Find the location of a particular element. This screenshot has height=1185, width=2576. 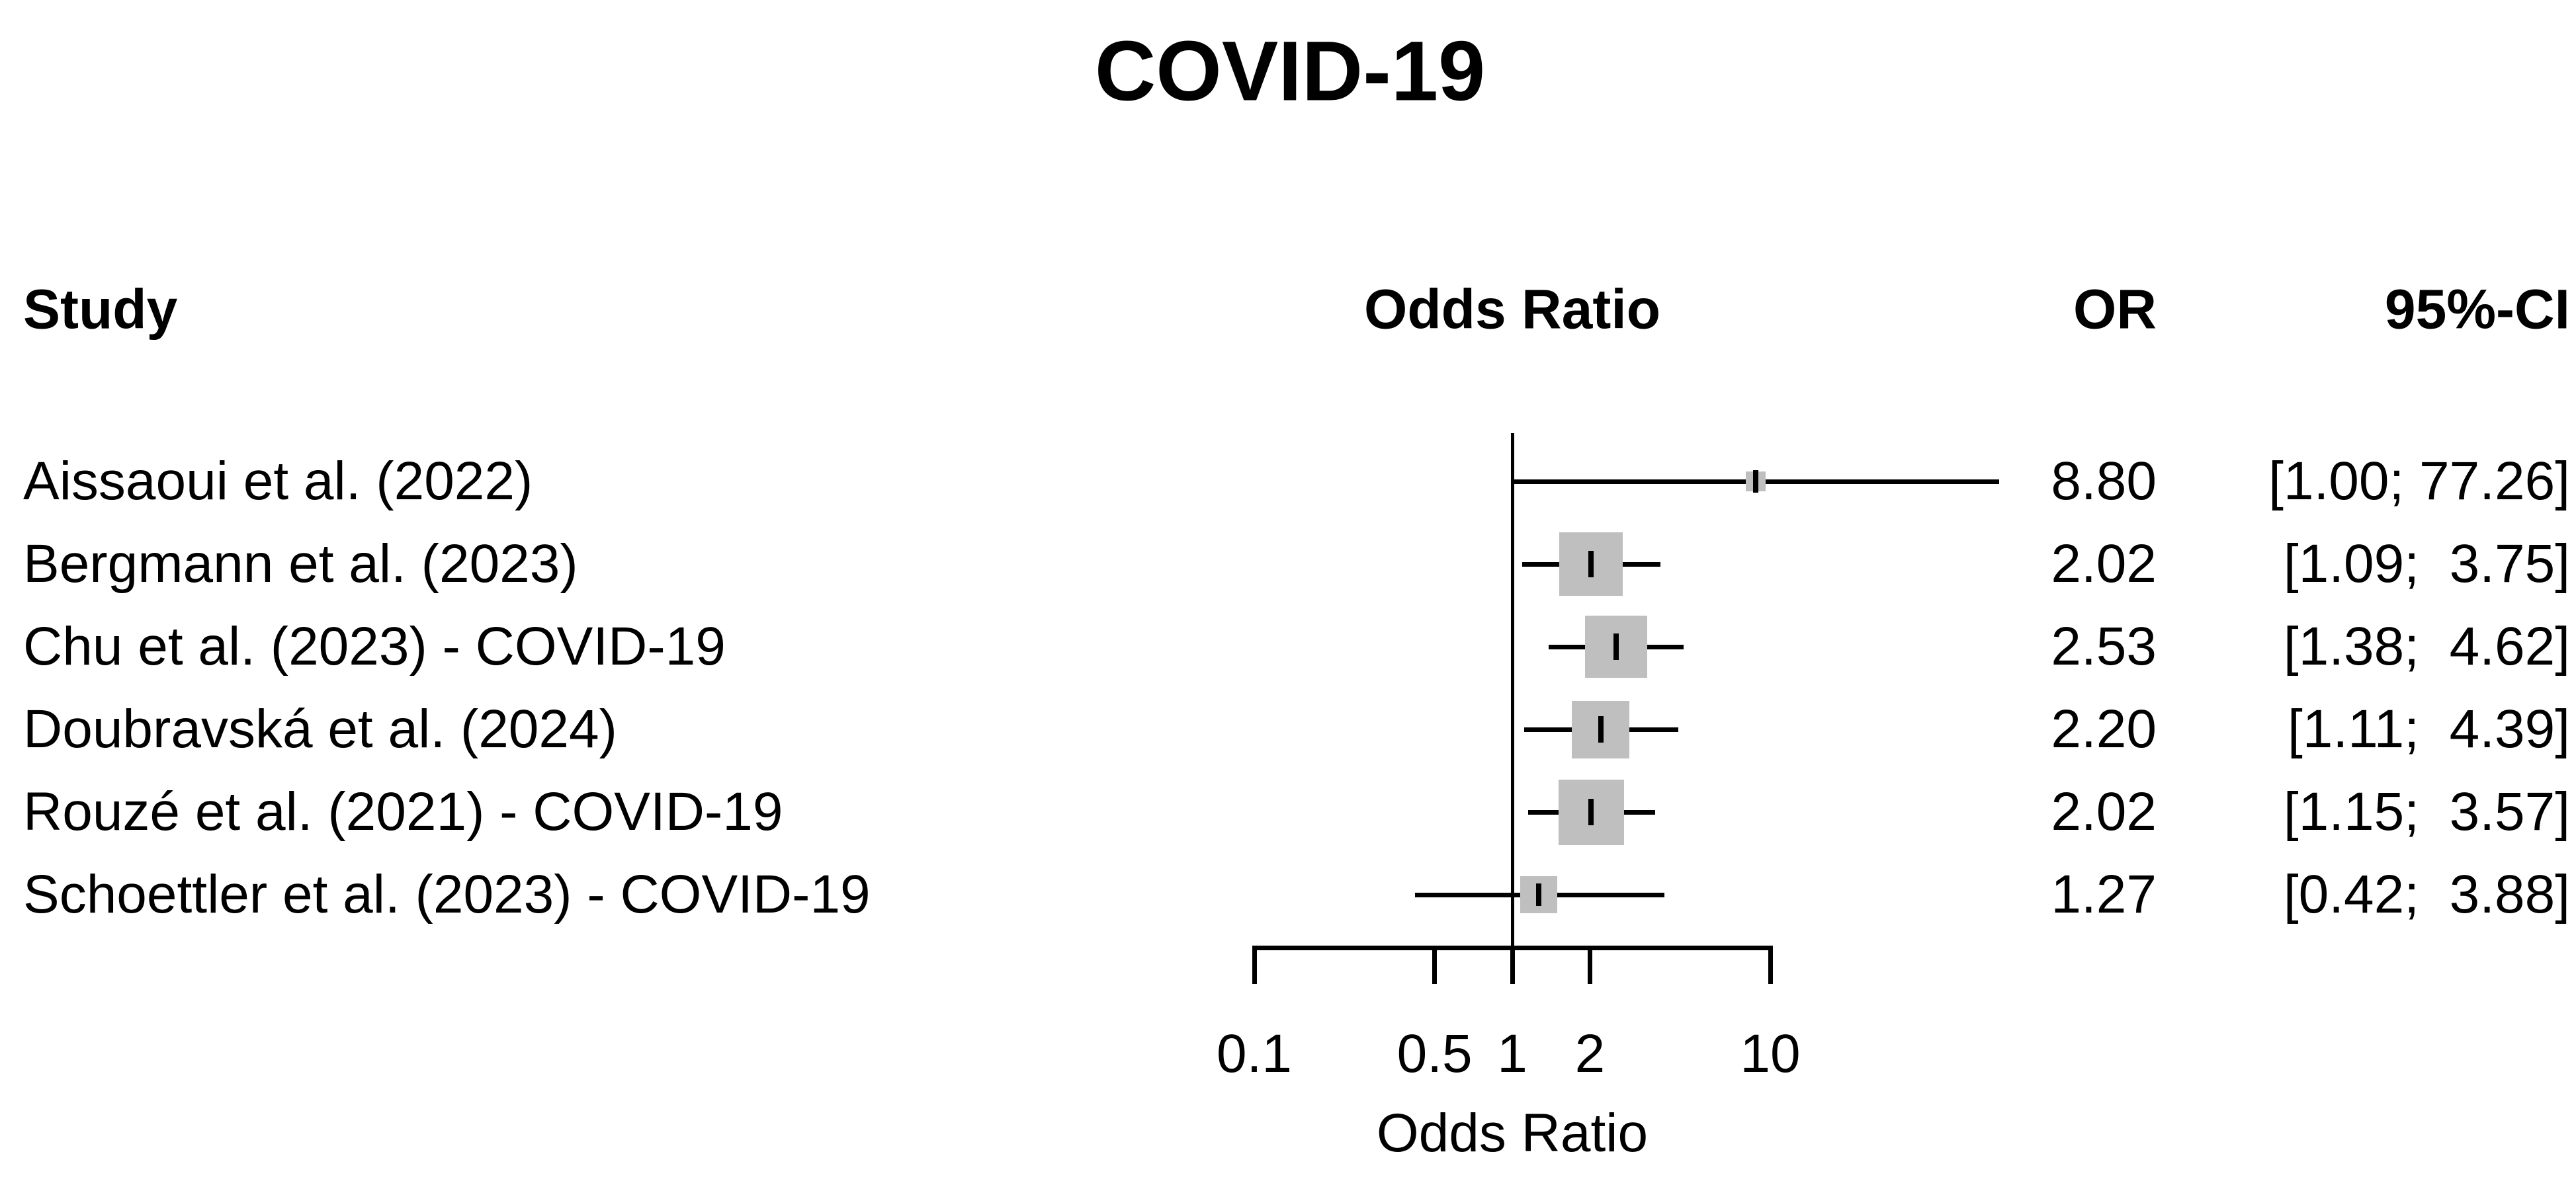

x-axis-tick-label: 1 is located at coordinates (1512, 1054).